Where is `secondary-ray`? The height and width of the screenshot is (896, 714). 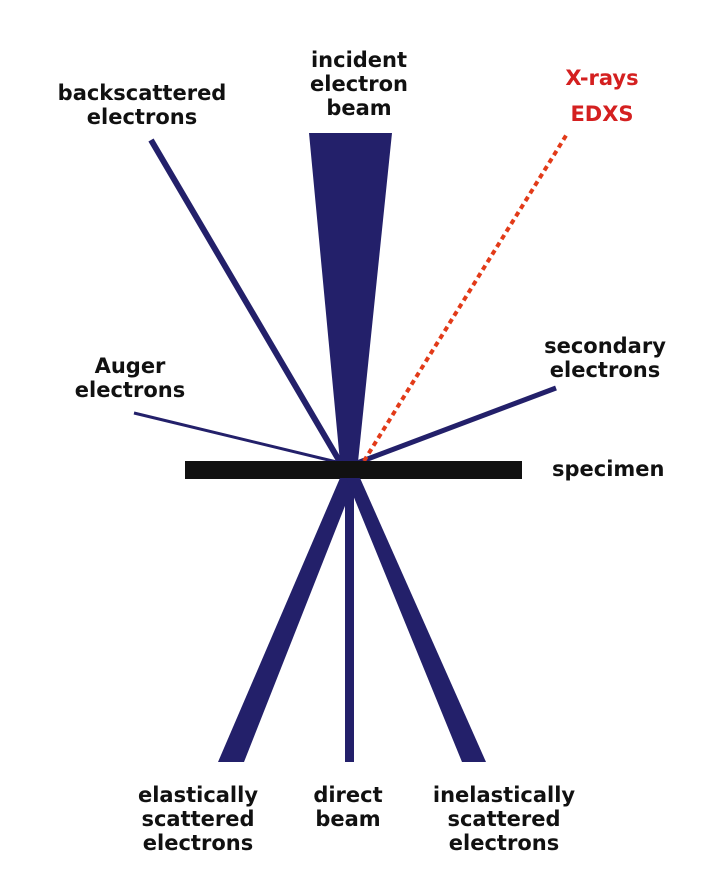 secondary-ray is located at coordinates (456, 425).